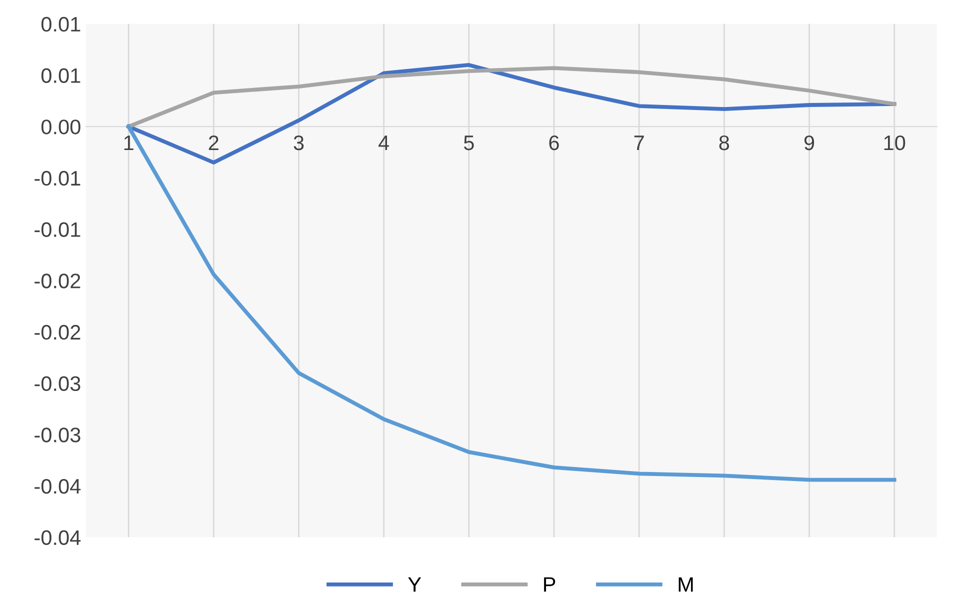 This screenshot has height=597, width=956. Describe the element at coordinates (299, 142) in the screenshot. I see `x-tick-label: 3` at that location.